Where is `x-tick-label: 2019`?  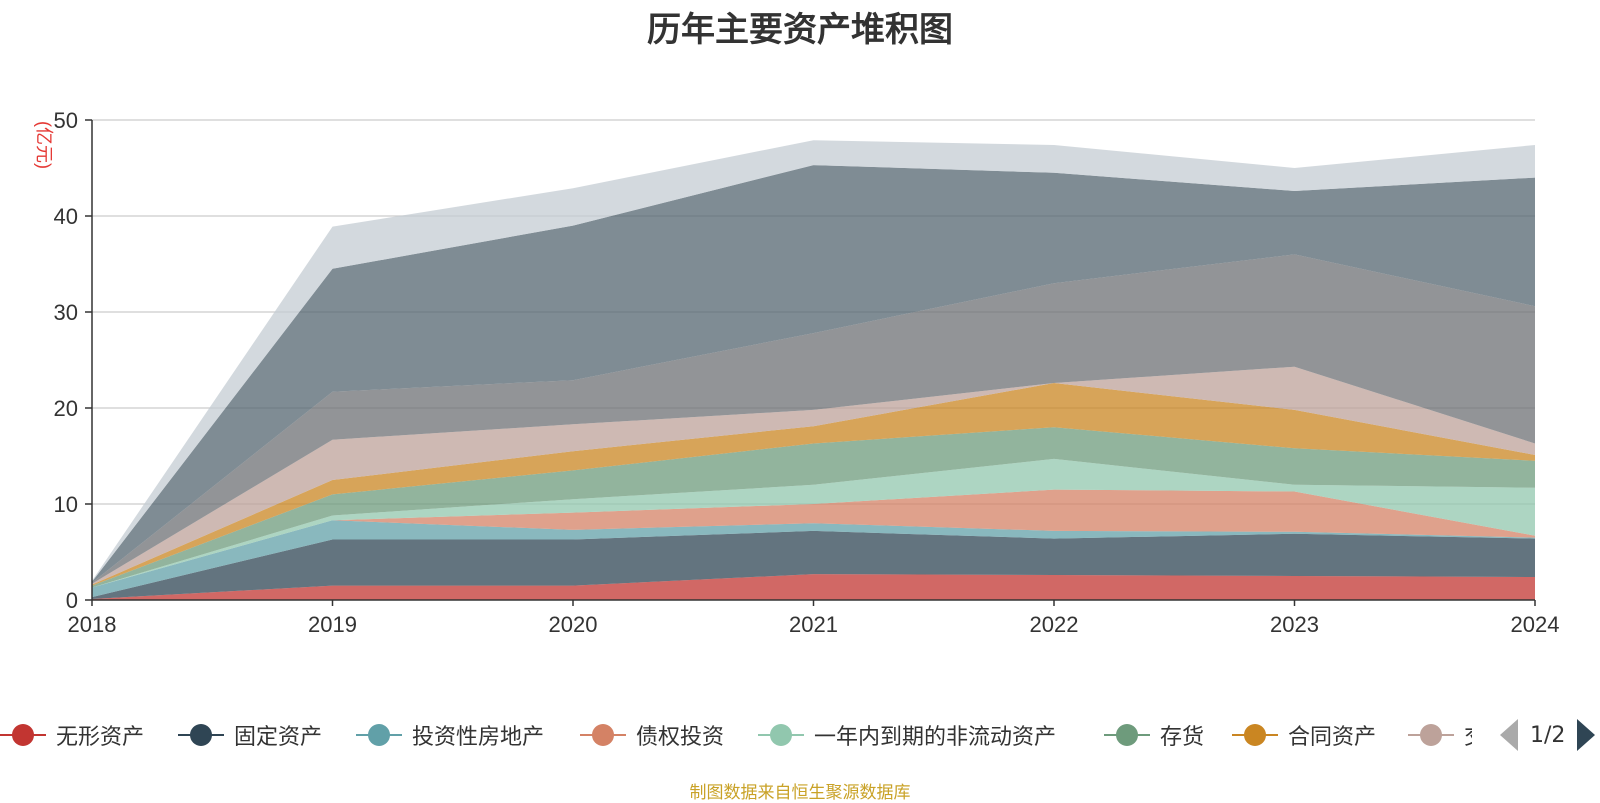
x-tick-label: 2019 is located at coordinates (332, 624).